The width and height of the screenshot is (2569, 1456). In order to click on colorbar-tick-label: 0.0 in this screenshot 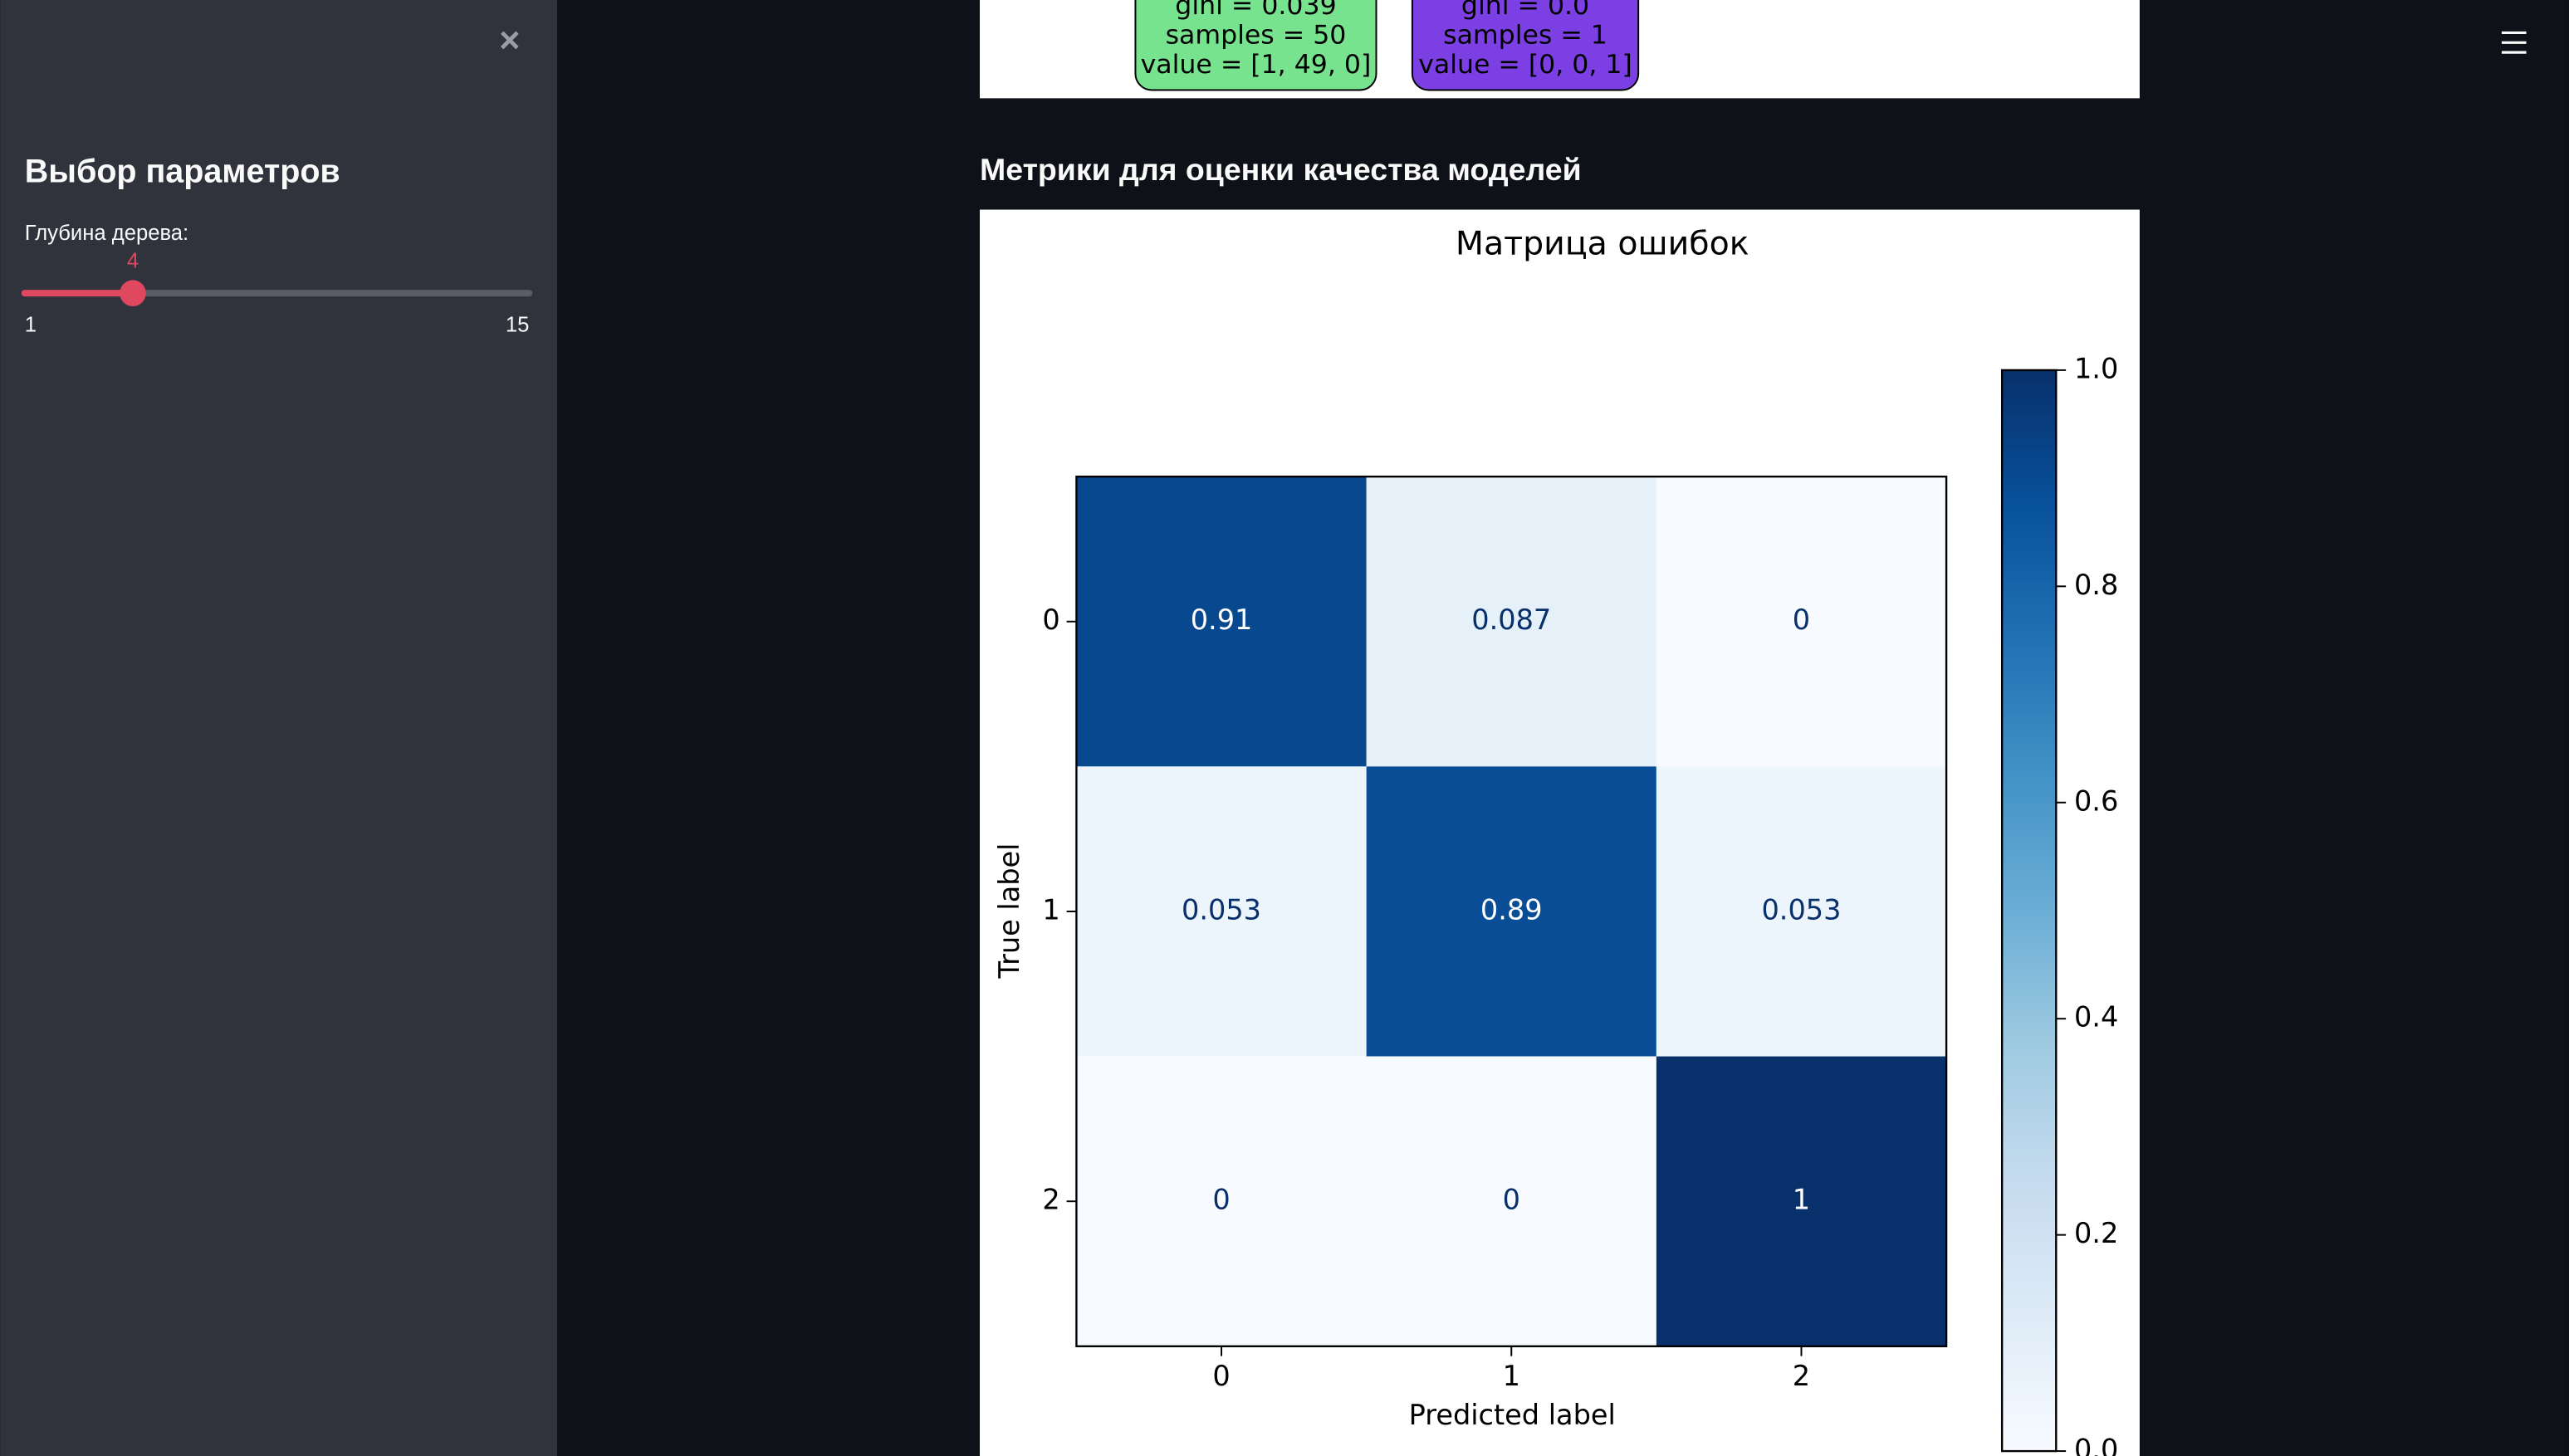, I will do `click(2096, 1445)`.